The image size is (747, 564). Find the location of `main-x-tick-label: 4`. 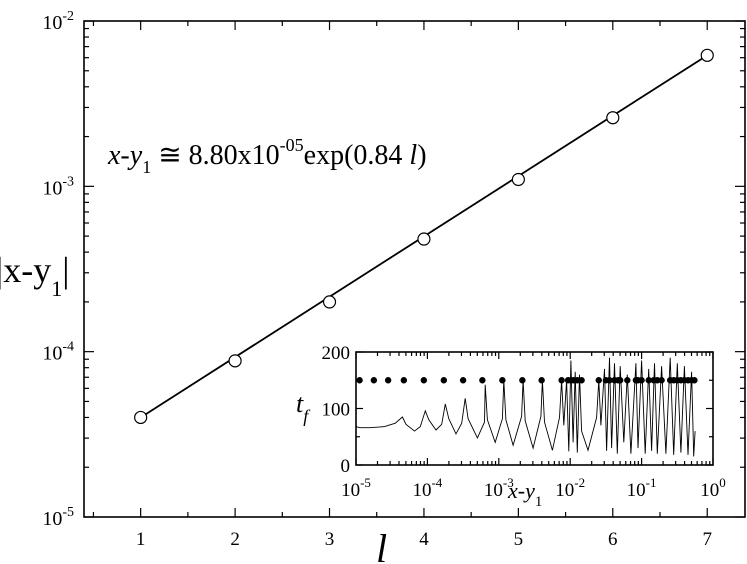

main-x-tick-label: 4 is located at coordinates (424, 539).